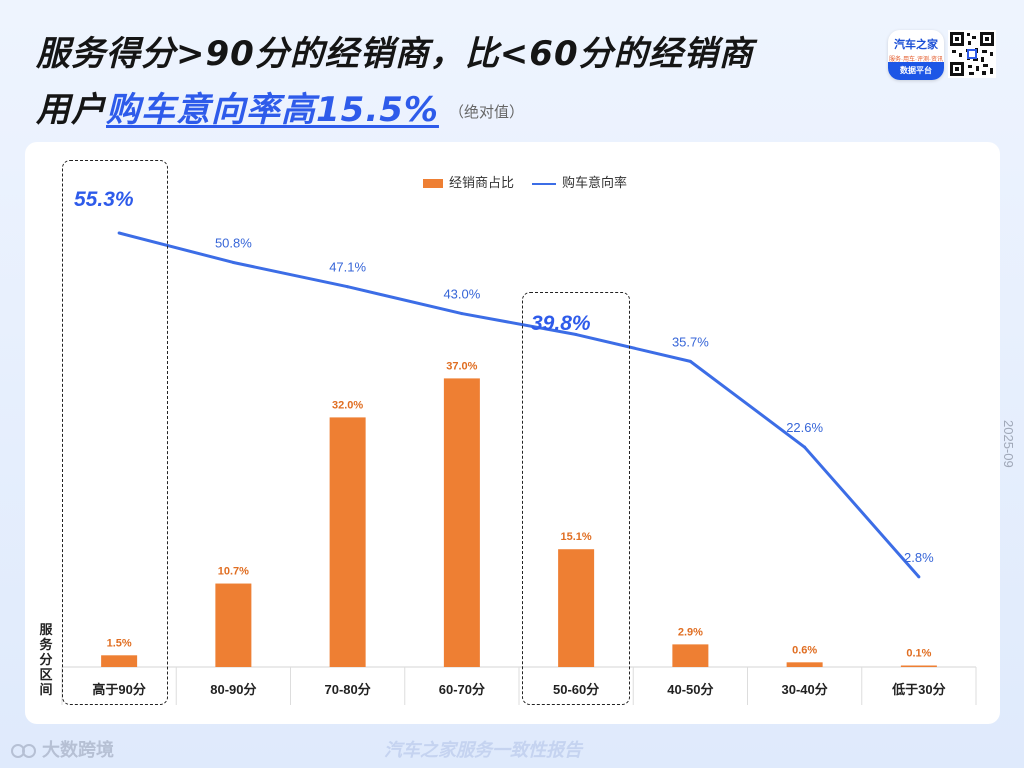  Describe the element at coordinates (486, 112) in the screenshot. I see `title-note: （绝对值）` at that location.